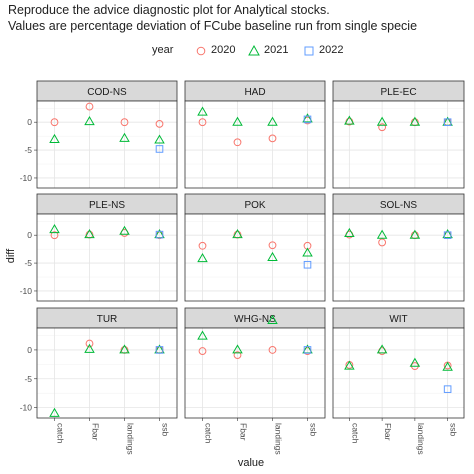 The image size is (474, 474). What do you see at coordinates (398, 319) in the screenshot?
I see `facet-strip-label: WIT` at bounding box center [398, 319].